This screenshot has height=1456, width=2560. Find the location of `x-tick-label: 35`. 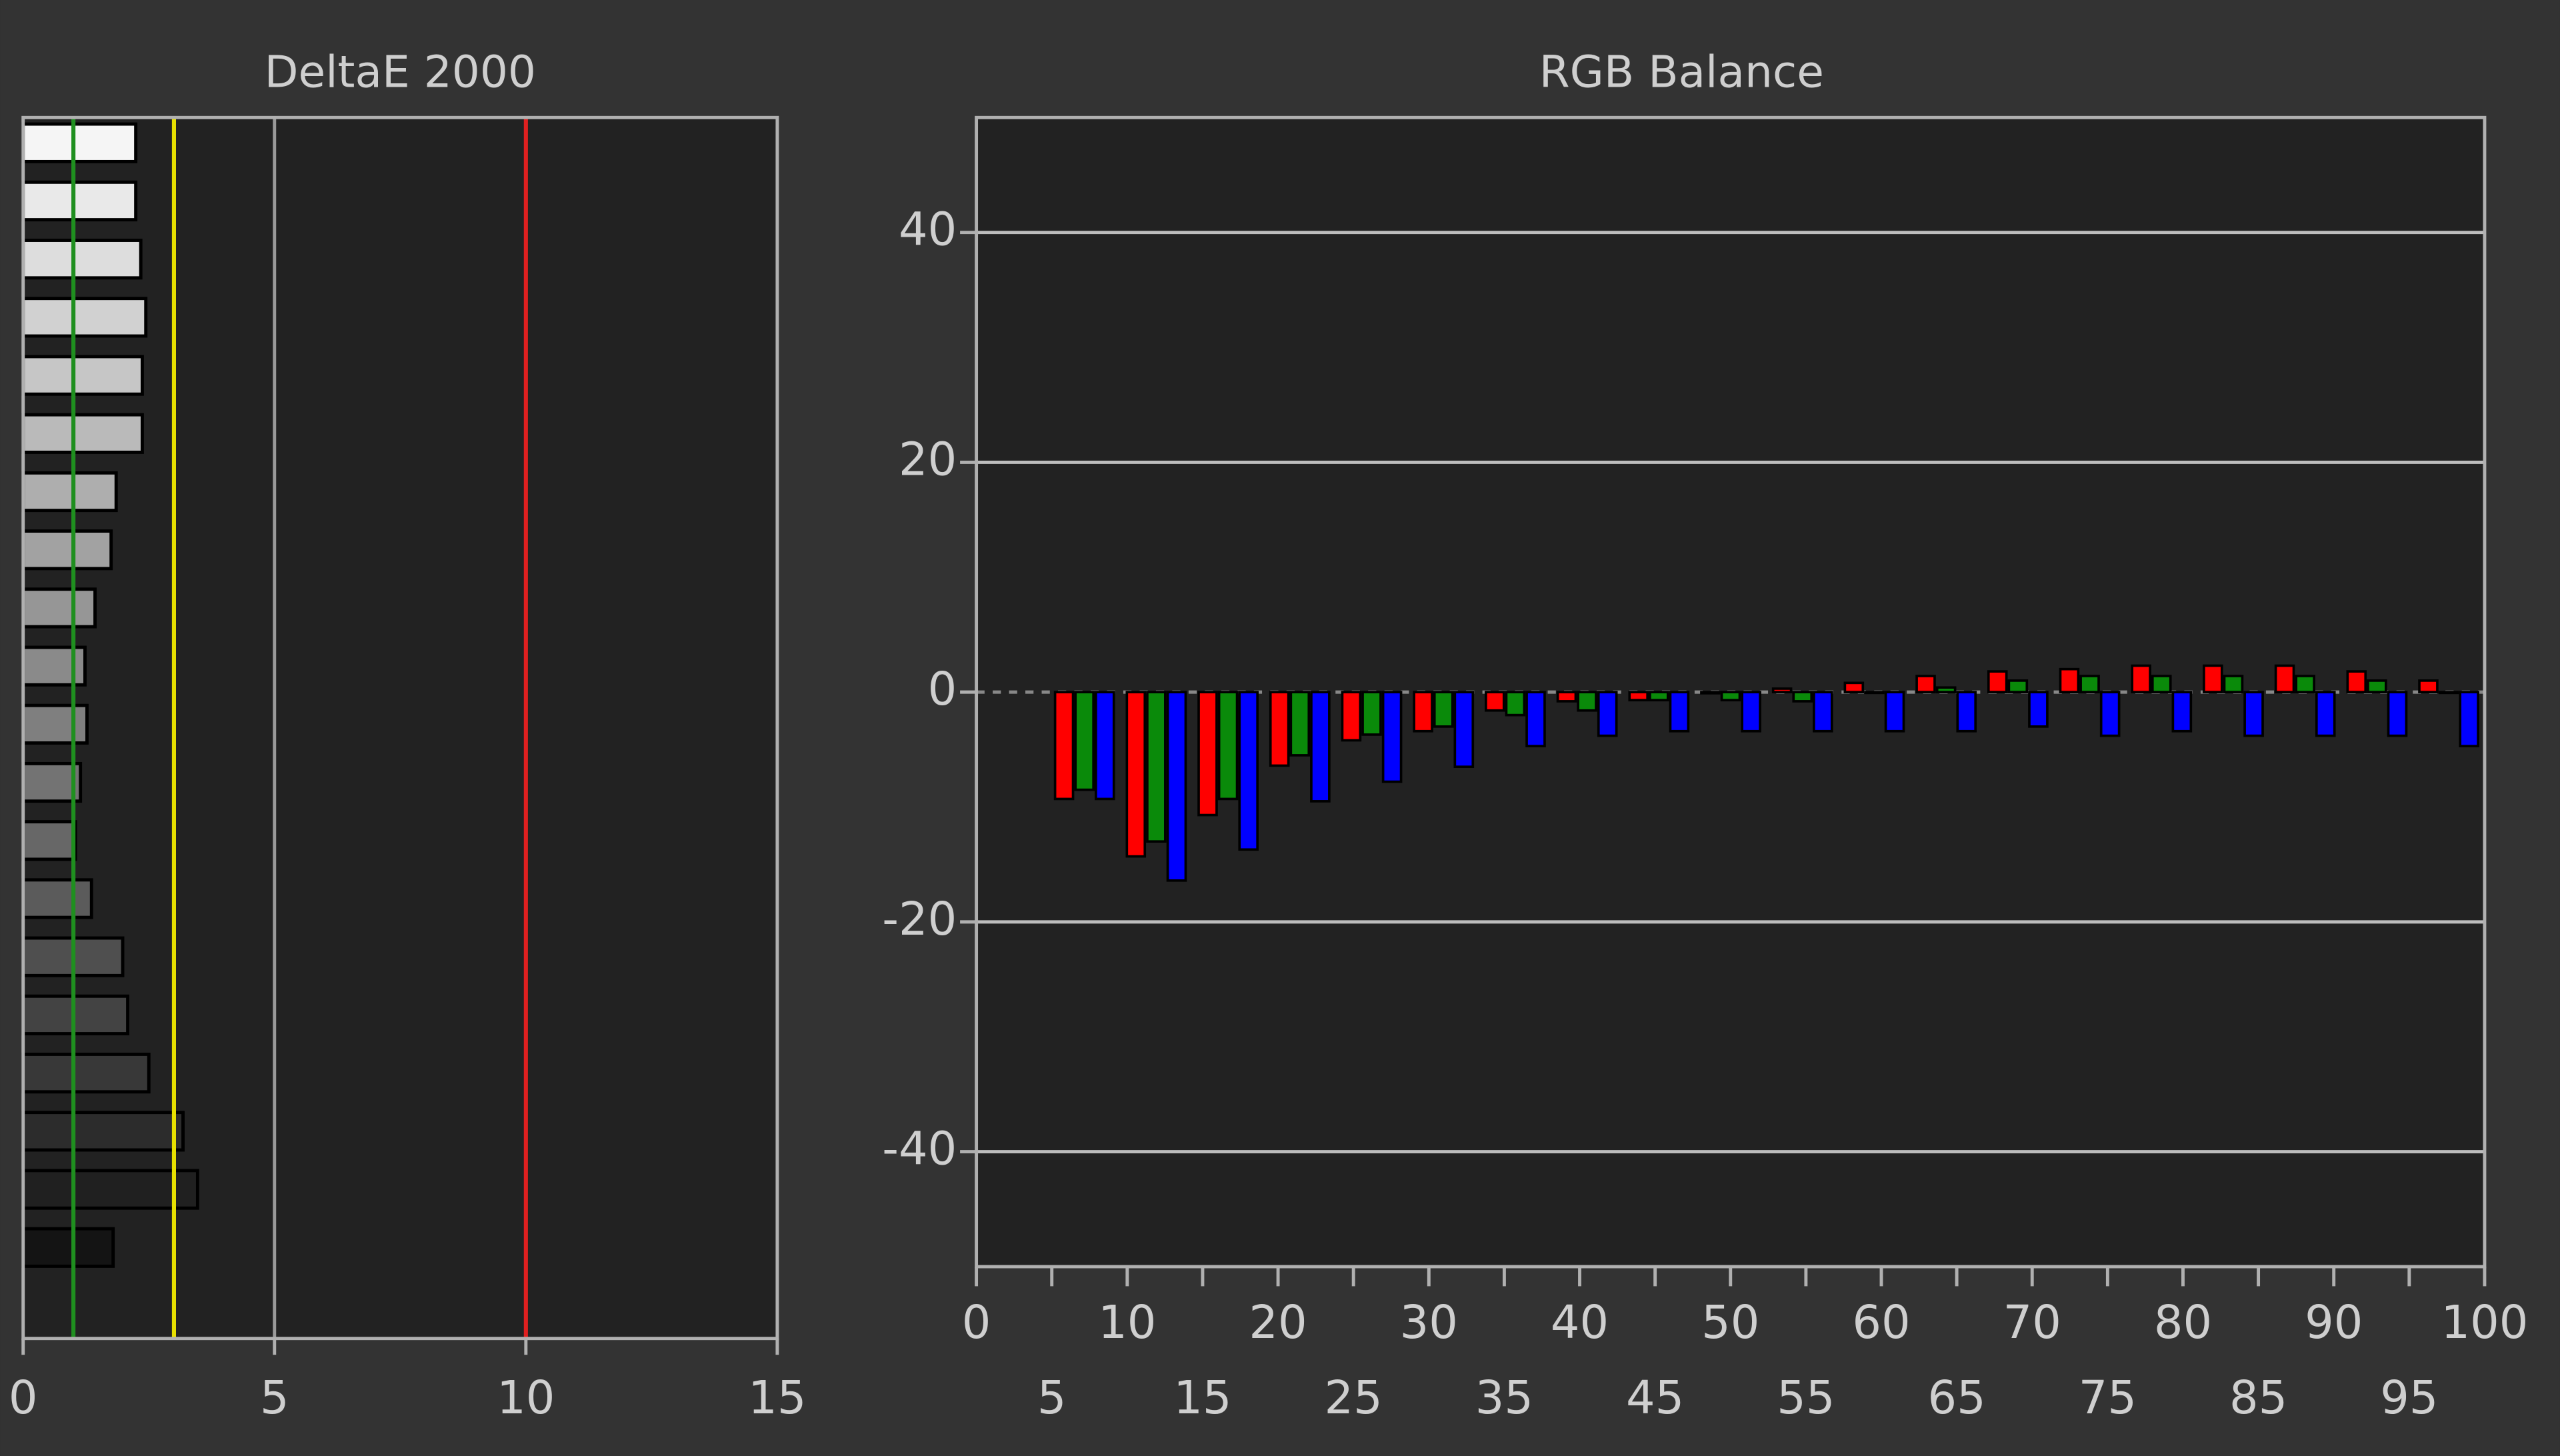

x-tick-label: 35 is located at coordinates (1504, 1398).